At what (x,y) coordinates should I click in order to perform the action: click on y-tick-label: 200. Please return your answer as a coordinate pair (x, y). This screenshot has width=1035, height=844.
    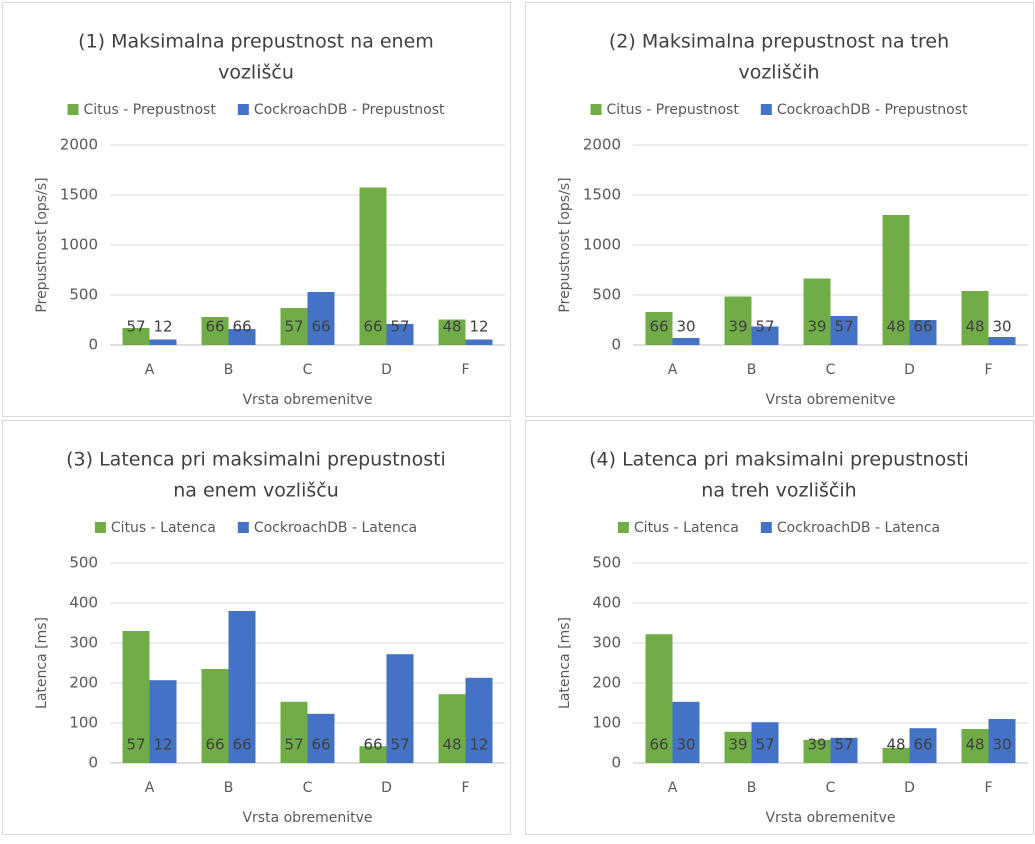
    Looking at the image, I should click on (83, 683).